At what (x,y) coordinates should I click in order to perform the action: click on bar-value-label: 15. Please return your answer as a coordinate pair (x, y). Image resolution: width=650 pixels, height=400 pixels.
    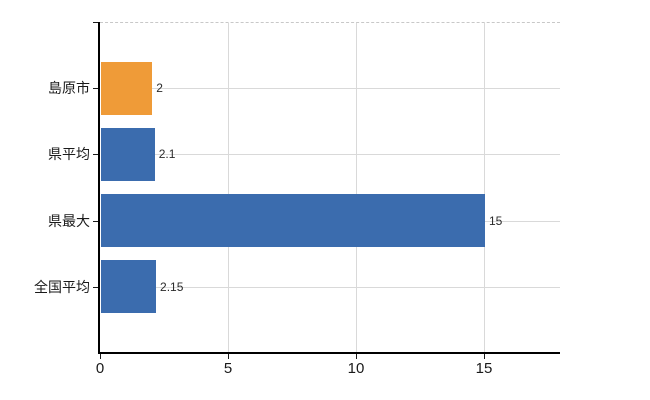
    Looking at the image, I should click on (496, 220).